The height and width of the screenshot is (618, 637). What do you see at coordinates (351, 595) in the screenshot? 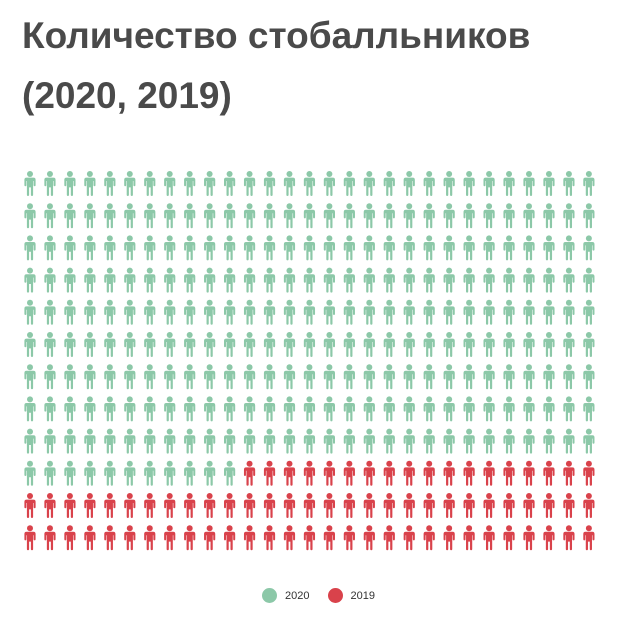
I see `legend-item-2019: 2019` at bounding box center [351, 595].